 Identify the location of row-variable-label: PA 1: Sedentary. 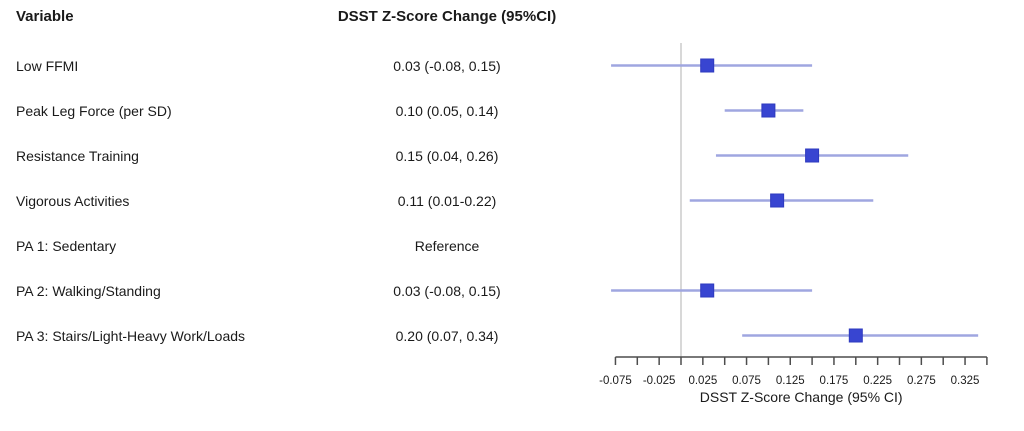
(66, 245).